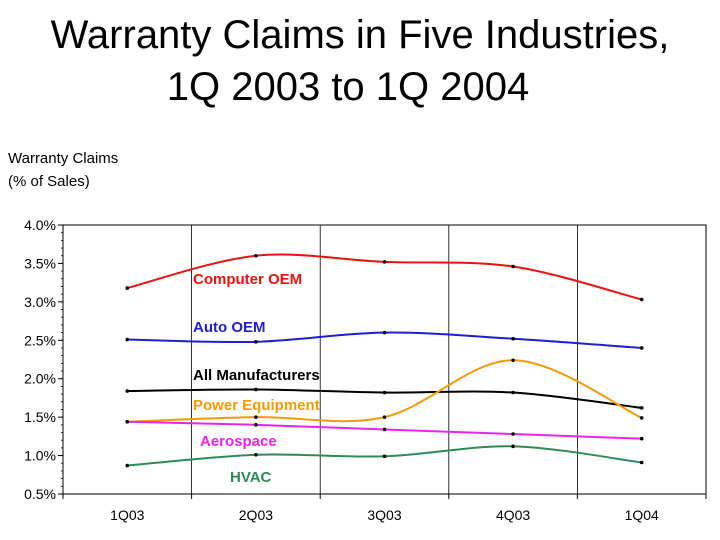  I want to click on y-tick-label: 3.0%, so click(40, 302).